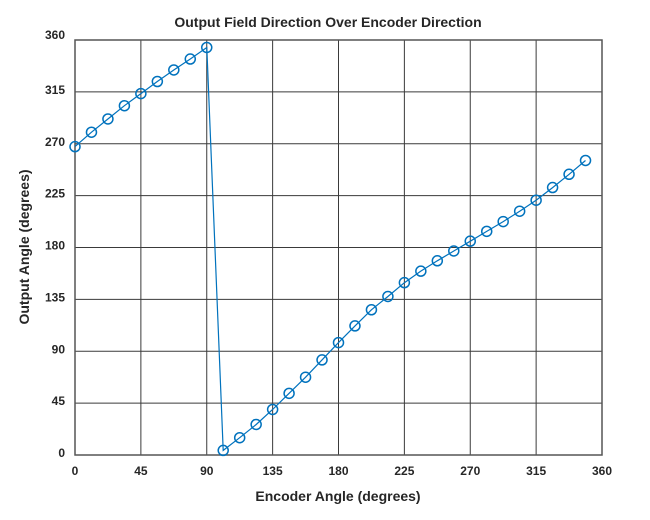  Describe the element at coordinates (55, 90) in the screenshot. I see `y-tick-label: 315` at that location.